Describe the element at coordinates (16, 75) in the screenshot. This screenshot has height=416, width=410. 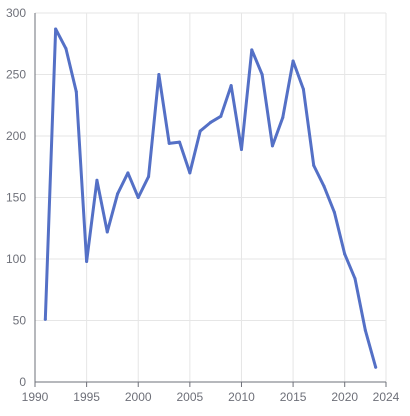
I see `y-tick-label: 250` at that location.